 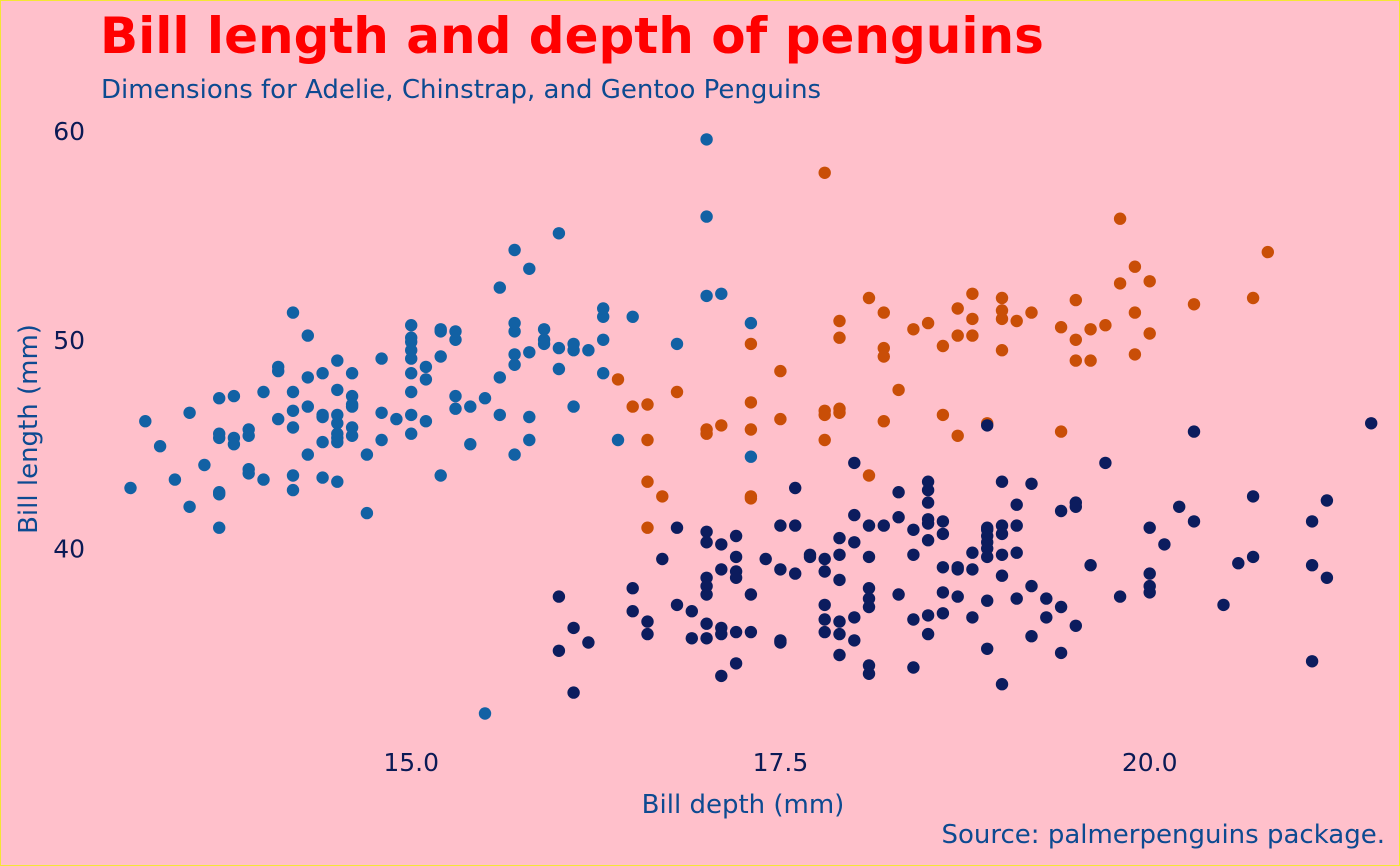 What do you see at coordinates (69, 340) in the screenshot?
I see `y-tick-label: 50` at bounding box center [69, 340].